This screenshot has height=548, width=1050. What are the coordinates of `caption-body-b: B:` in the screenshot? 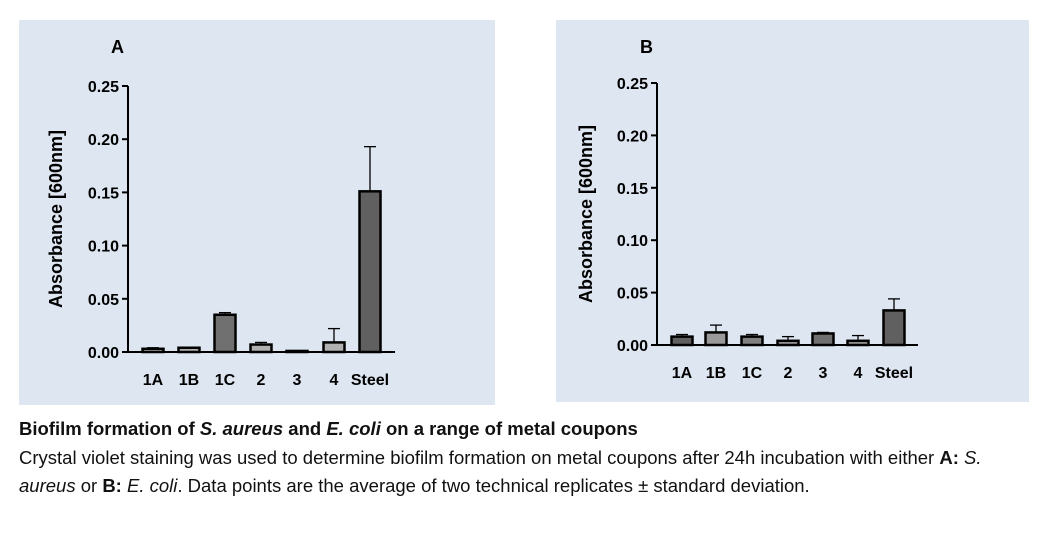 It's located at (112, 485).